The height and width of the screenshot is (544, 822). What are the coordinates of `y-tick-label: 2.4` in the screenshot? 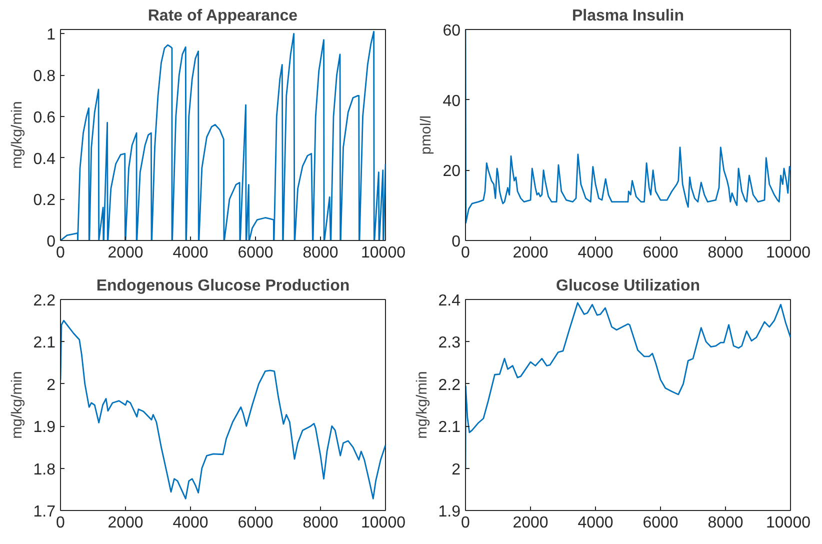 It's located at (449, 301).